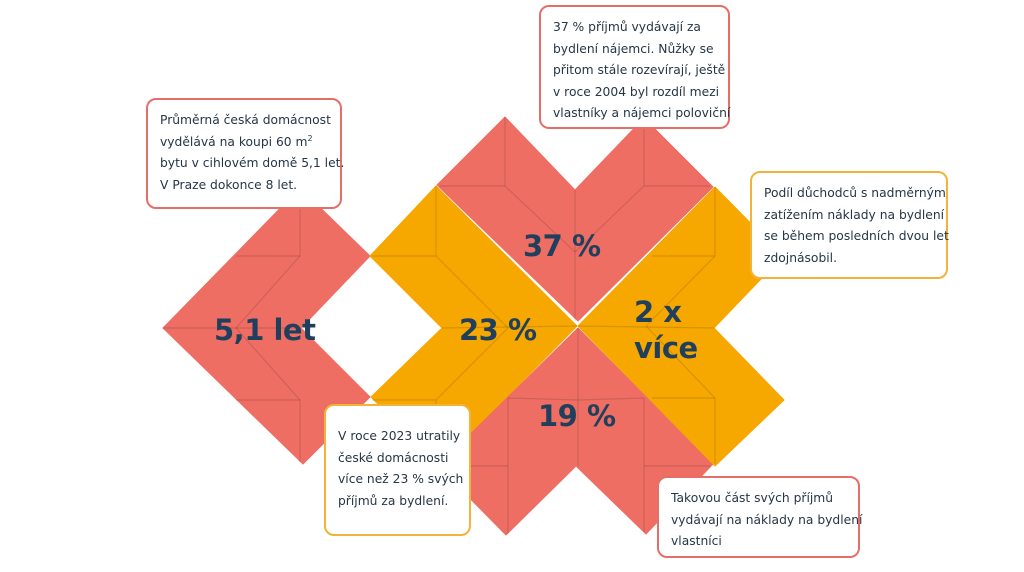 The height and width of the screenshot is (572, 1024). I want to click on callout-renters-line2: bydlení nájemci. Nůžky se, so click(633, 48).